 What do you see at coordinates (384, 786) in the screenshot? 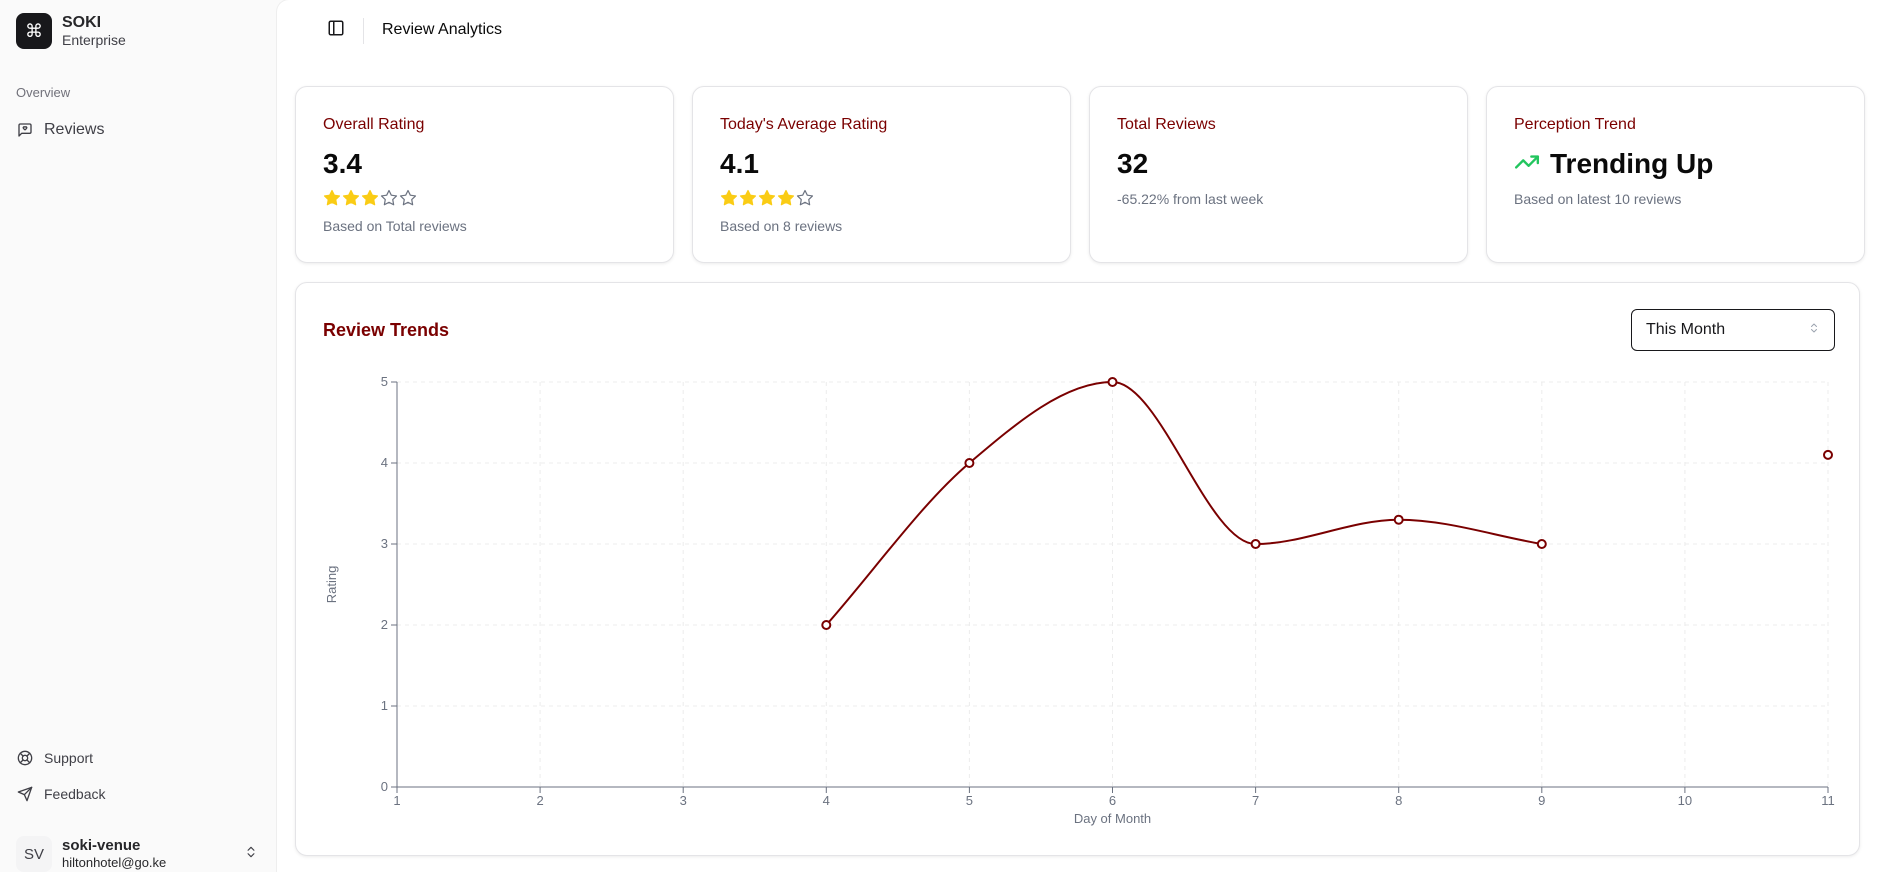
I see `y-tick-label: 0` at bounding box center [384, 786].